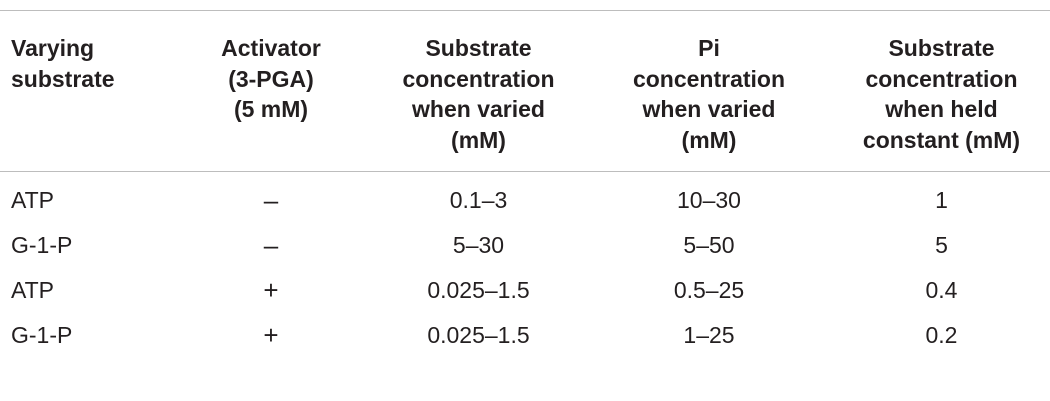 This screenshot has height=401, width=1050. What do you see at coordinates (525, 245) in the screenshot?
I see `table-row: G-1-P – 5–30 5–50 5` at bounding box center [525, 245].